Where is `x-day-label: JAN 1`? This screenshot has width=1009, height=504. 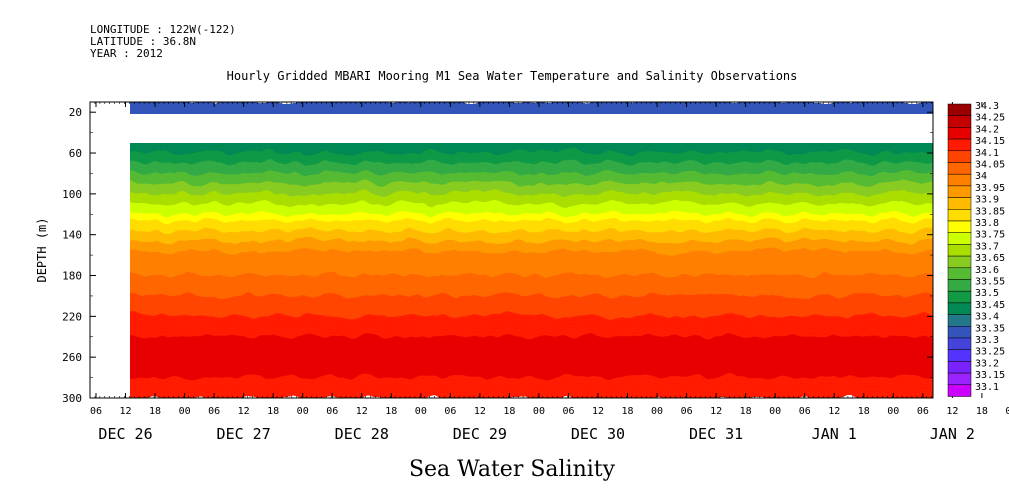
x-day-label: JAN 1 is located at coordinates (834, 434).